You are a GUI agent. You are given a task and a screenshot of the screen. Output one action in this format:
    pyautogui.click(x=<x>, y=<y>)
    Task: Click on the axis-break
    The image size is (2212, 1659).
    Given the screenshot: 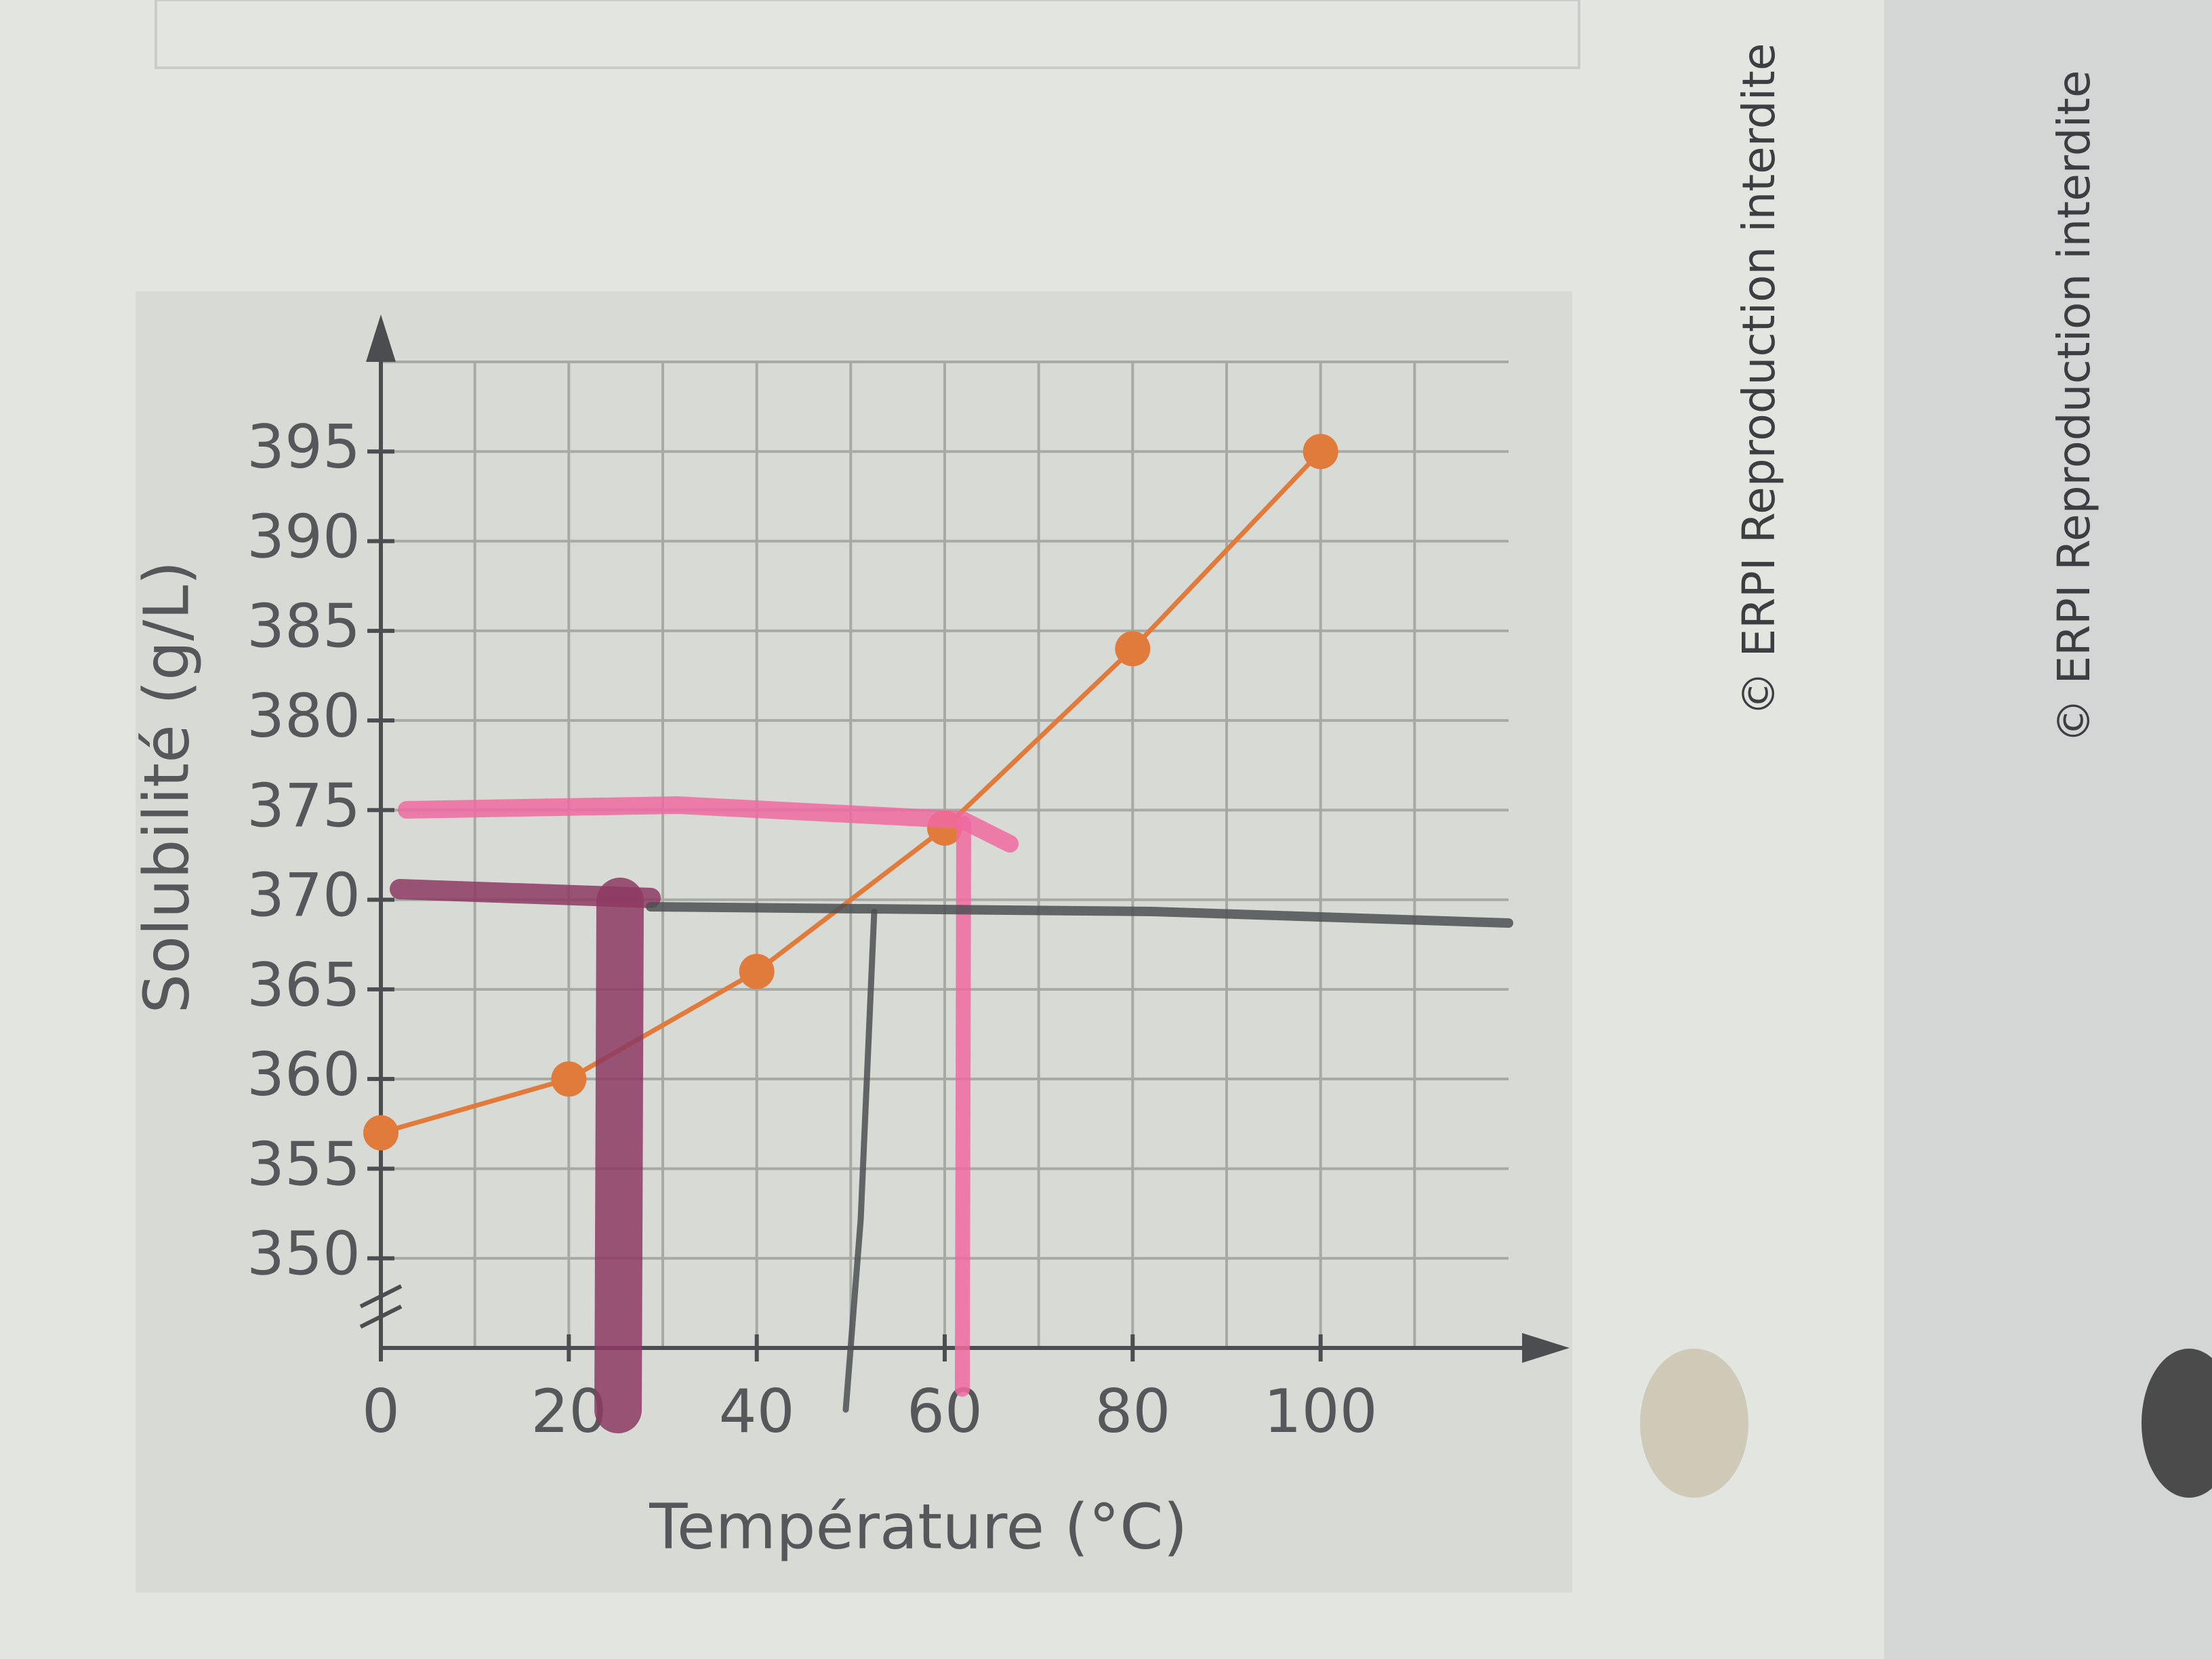 What is the action you would take?
    pyautogui.click(x=381, y=1306)
    